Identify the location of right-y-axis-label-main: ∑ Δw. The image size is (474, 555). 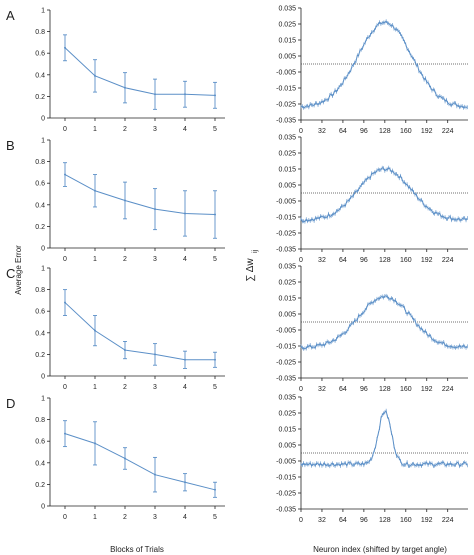
(250, 270).